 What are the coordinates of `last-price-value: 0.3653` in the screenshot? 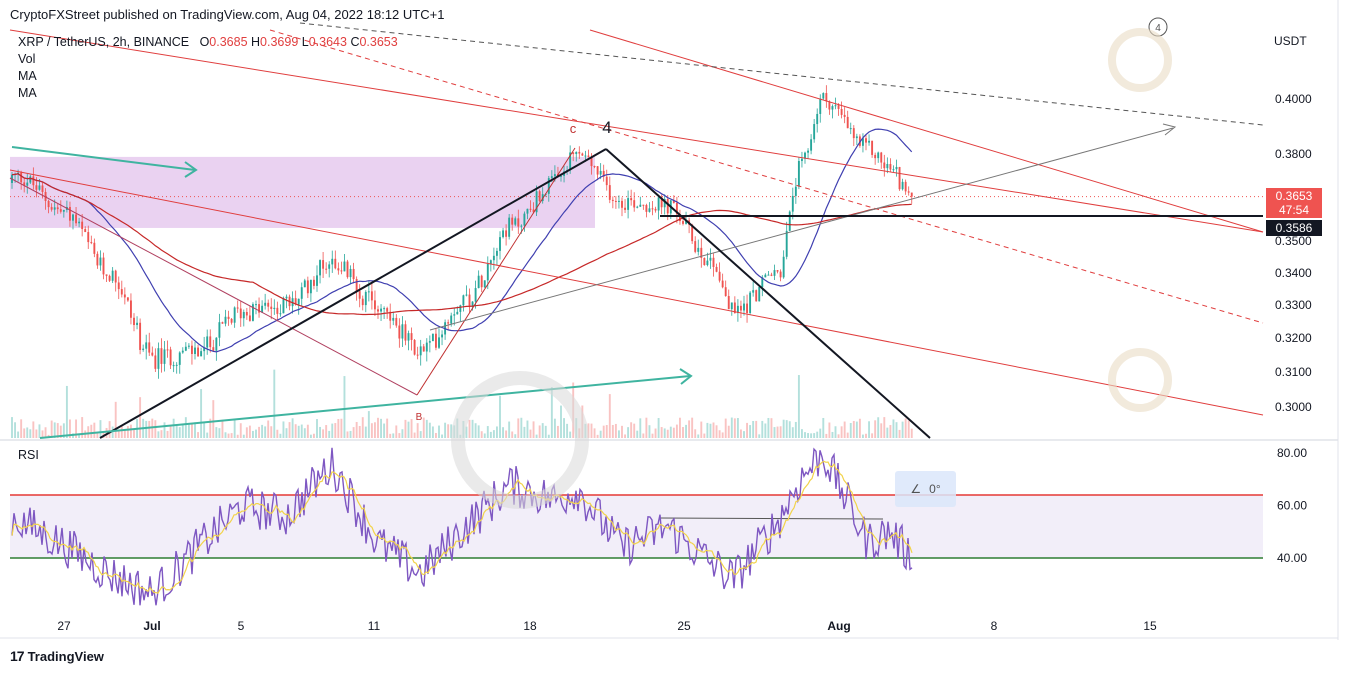 It's located at (1294, 196).